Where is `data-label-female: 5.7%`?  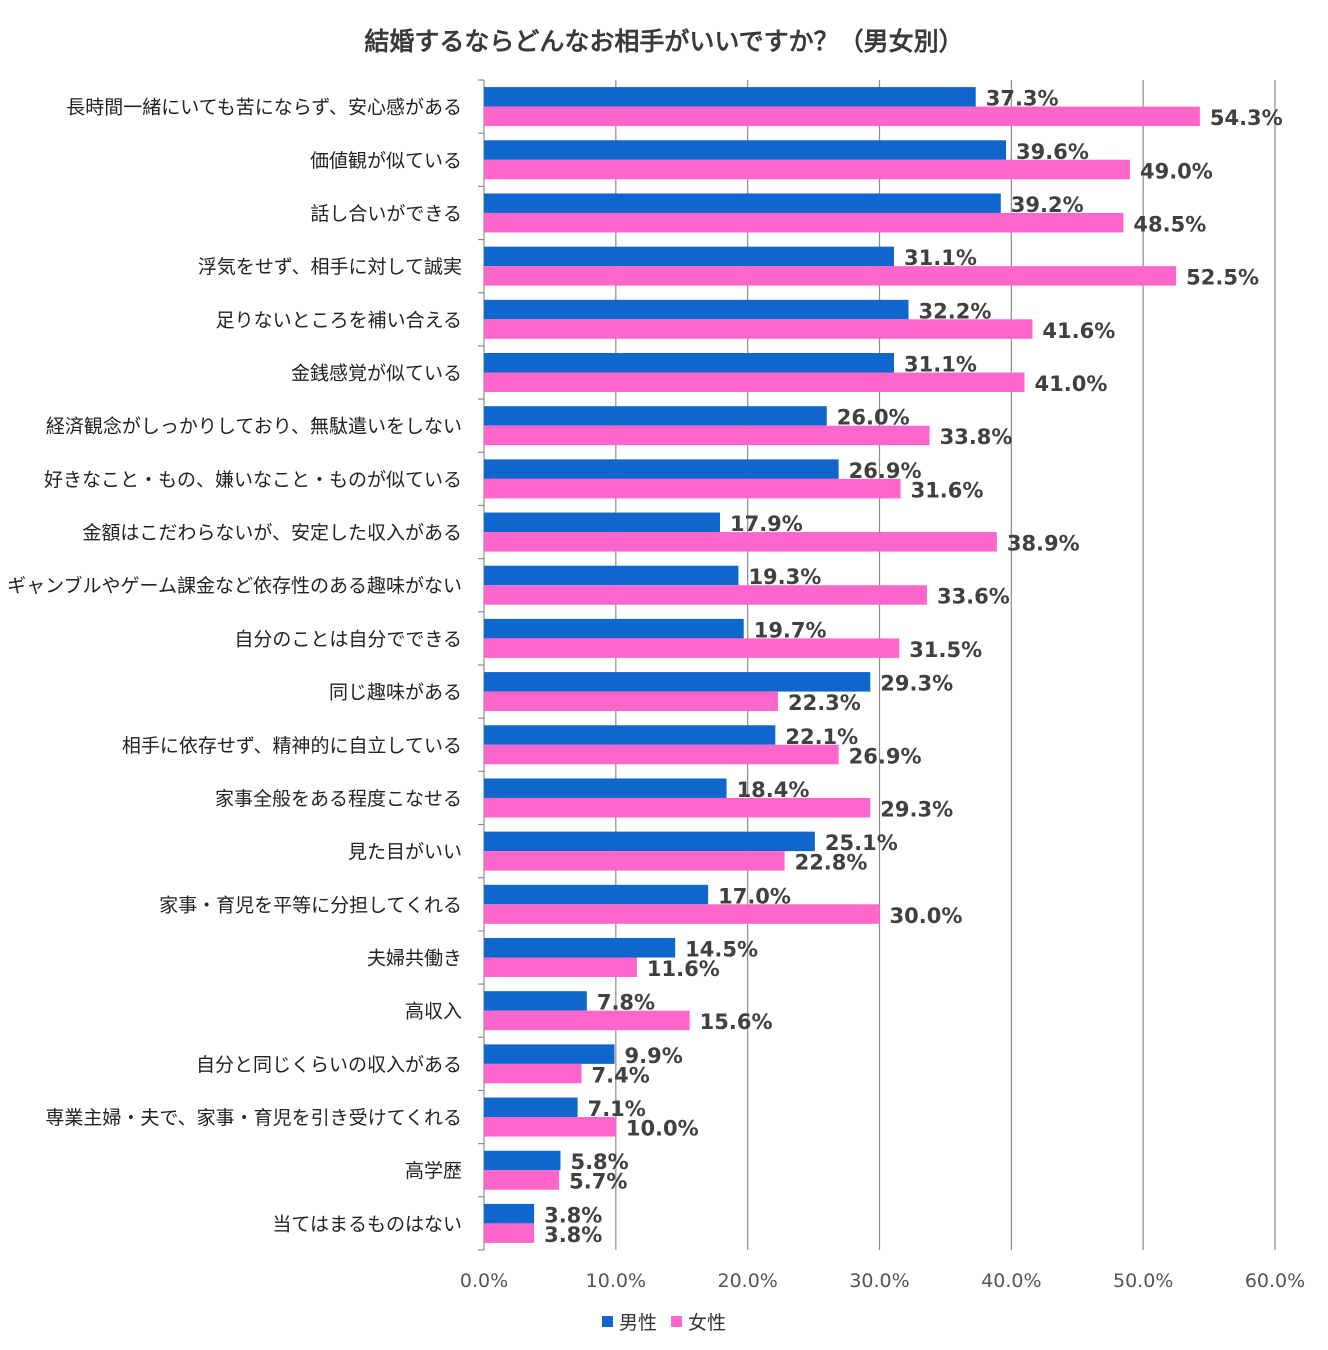 data-label-female: 5.7% is located at coordinates (598, 1182).